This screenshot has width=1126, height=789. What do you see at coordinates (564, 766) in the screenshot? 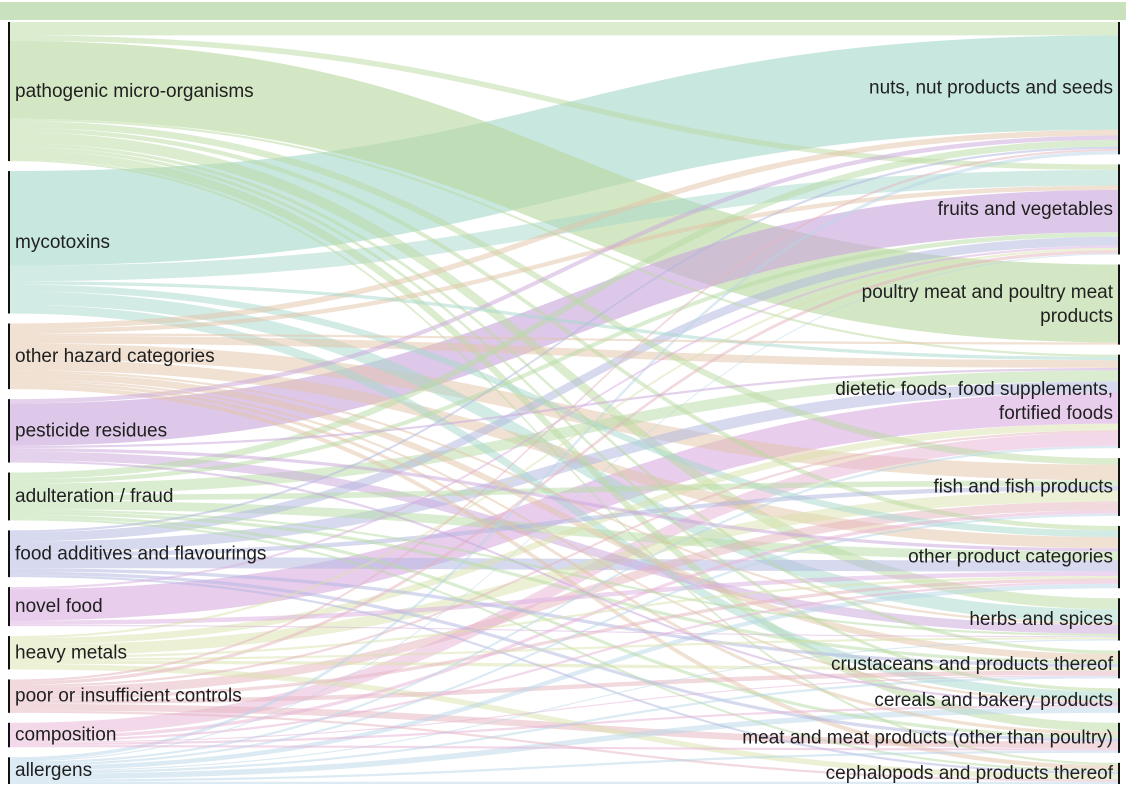
I see `flow-all-to-mea` at bounding box center [564, 766].